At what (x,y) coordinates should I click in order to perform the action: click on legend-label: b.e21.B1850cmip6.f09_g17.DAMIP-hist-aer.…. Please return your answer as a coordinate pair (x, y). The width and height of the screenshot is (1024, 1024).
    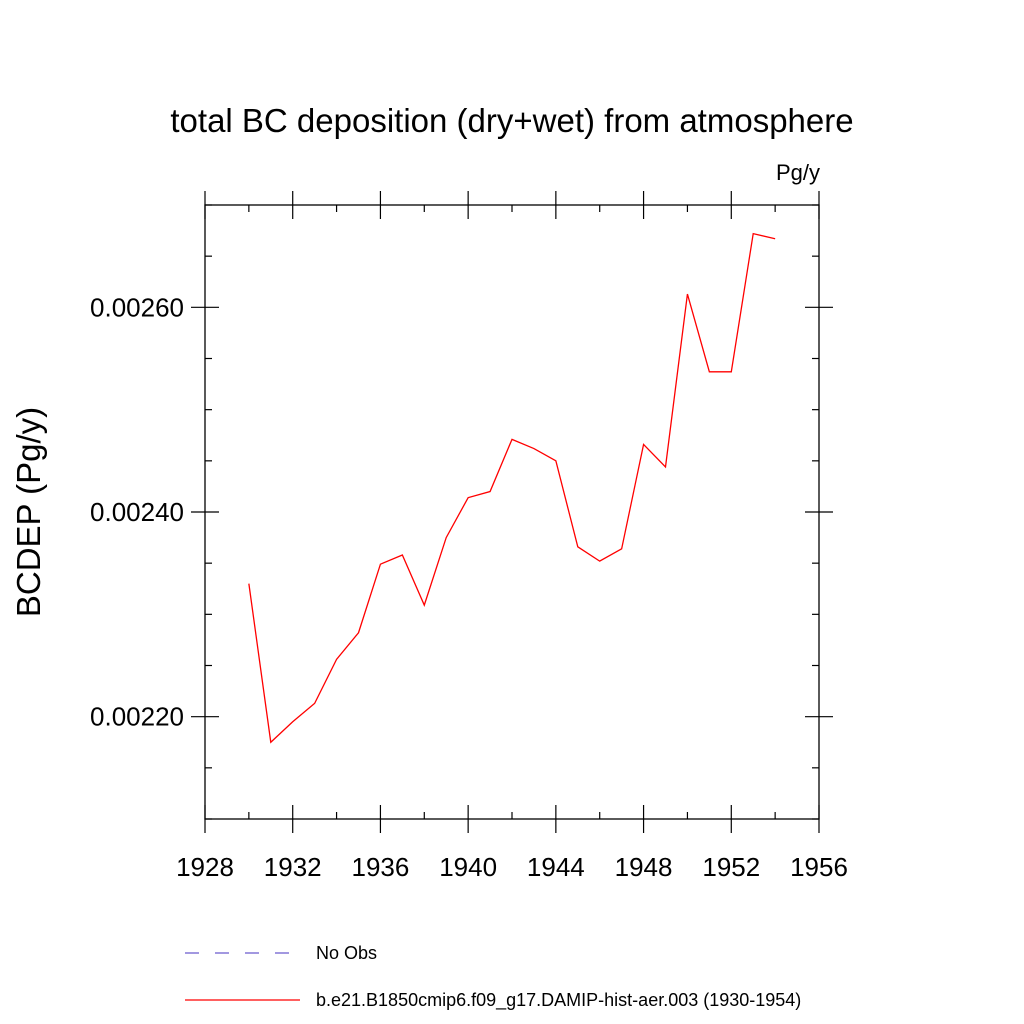
    Looking at the image, I should click on (558, 1000).